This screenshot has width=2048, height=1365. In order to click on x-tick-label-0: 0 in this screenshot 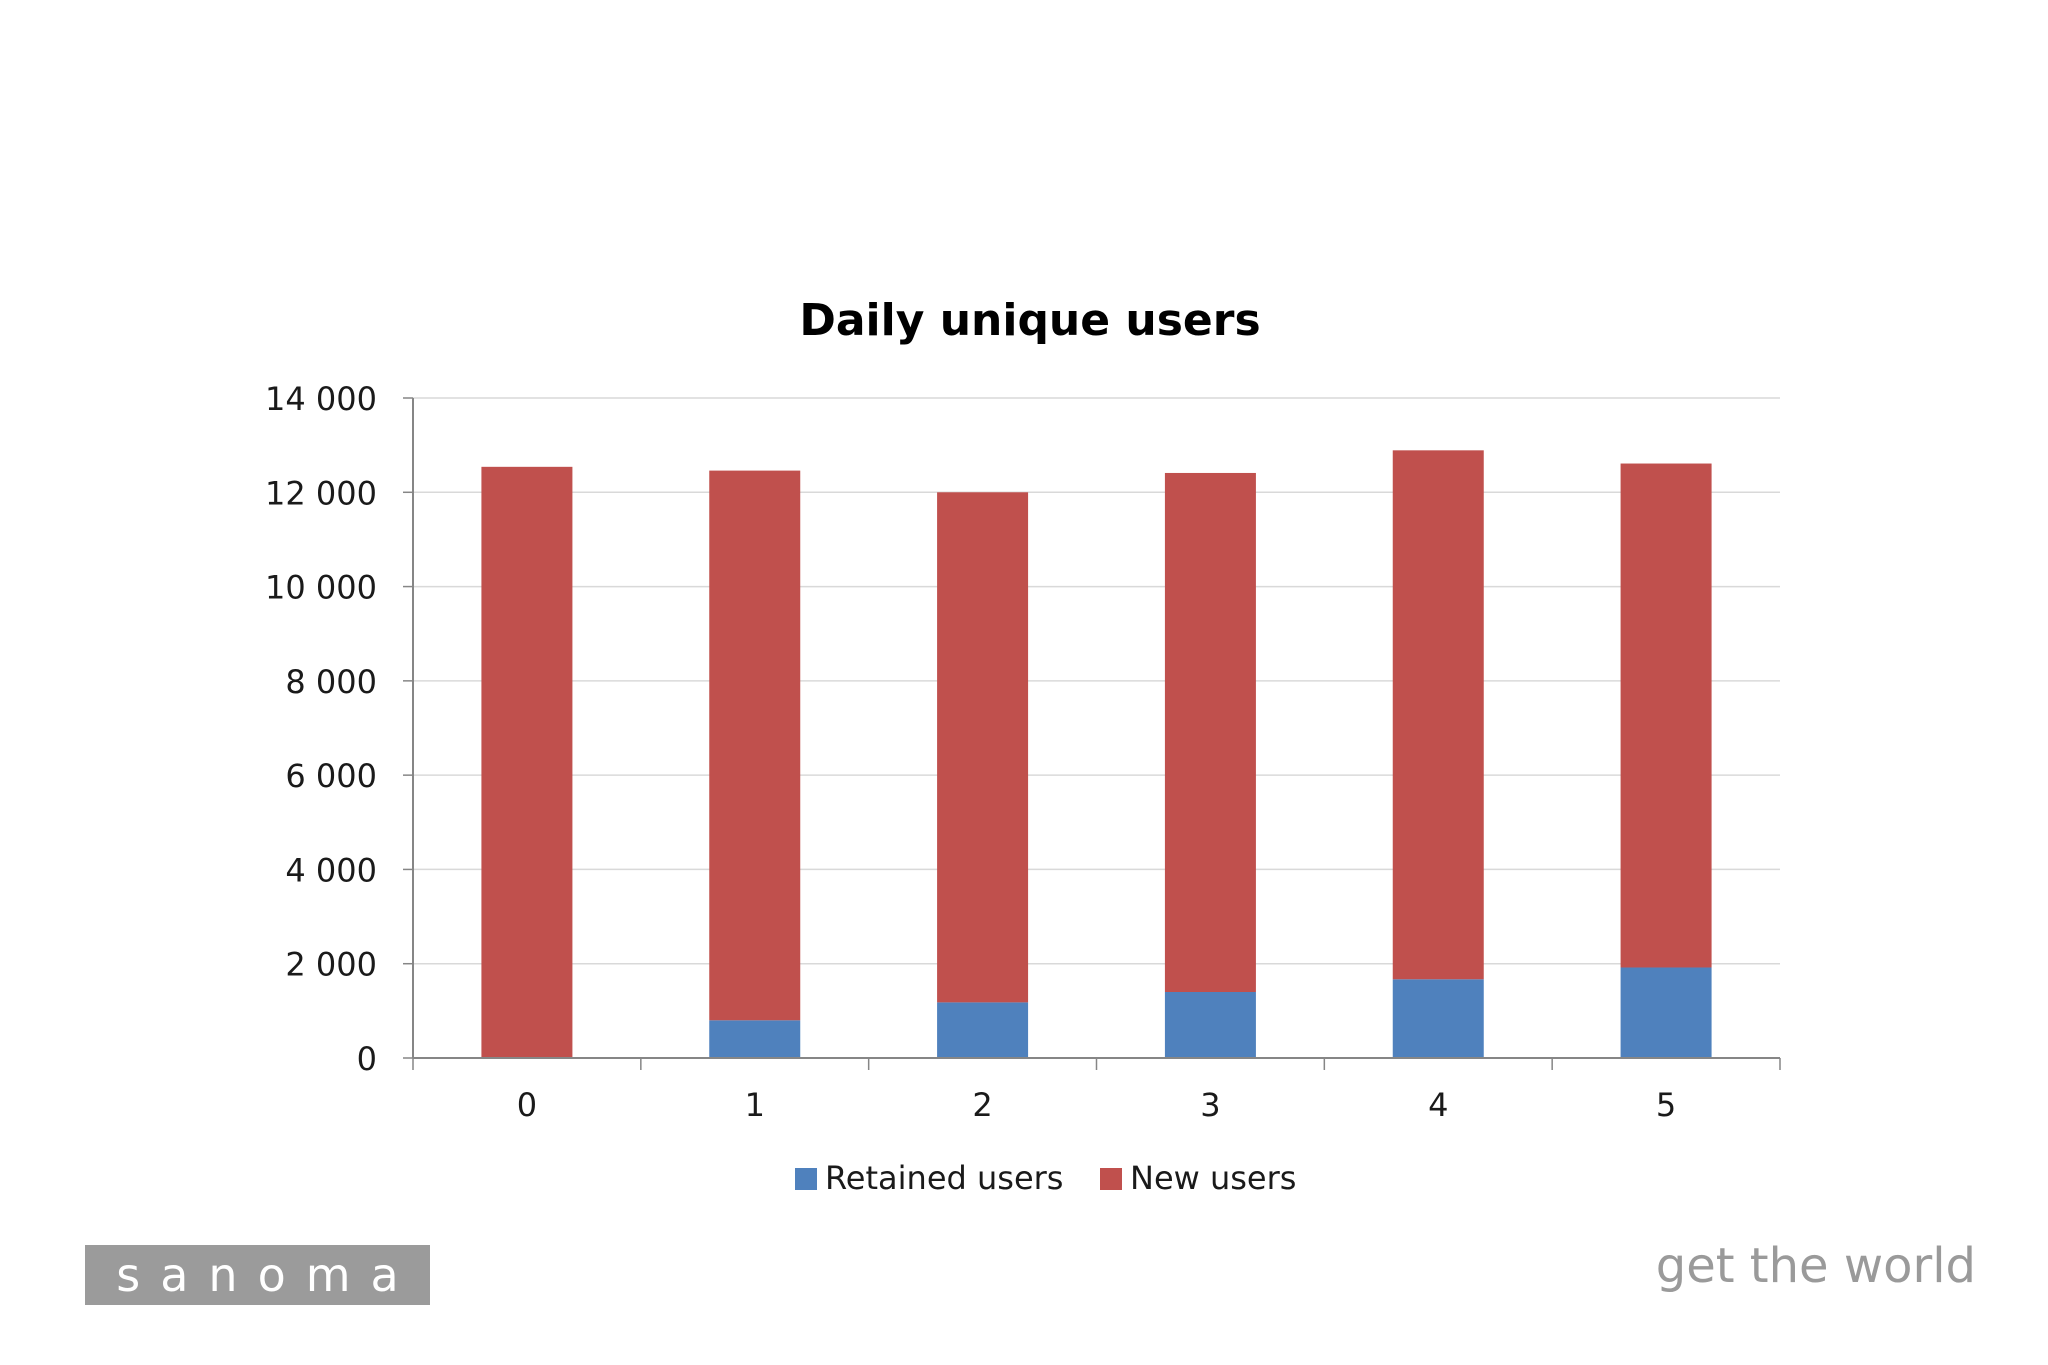, I will do `click(527, 1105)`.